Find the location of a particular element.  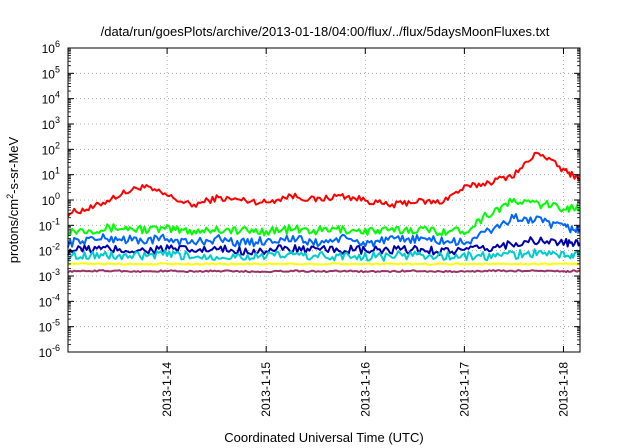

y-axis-title-prefix: protons/cm is located at coordinates (13, 231).